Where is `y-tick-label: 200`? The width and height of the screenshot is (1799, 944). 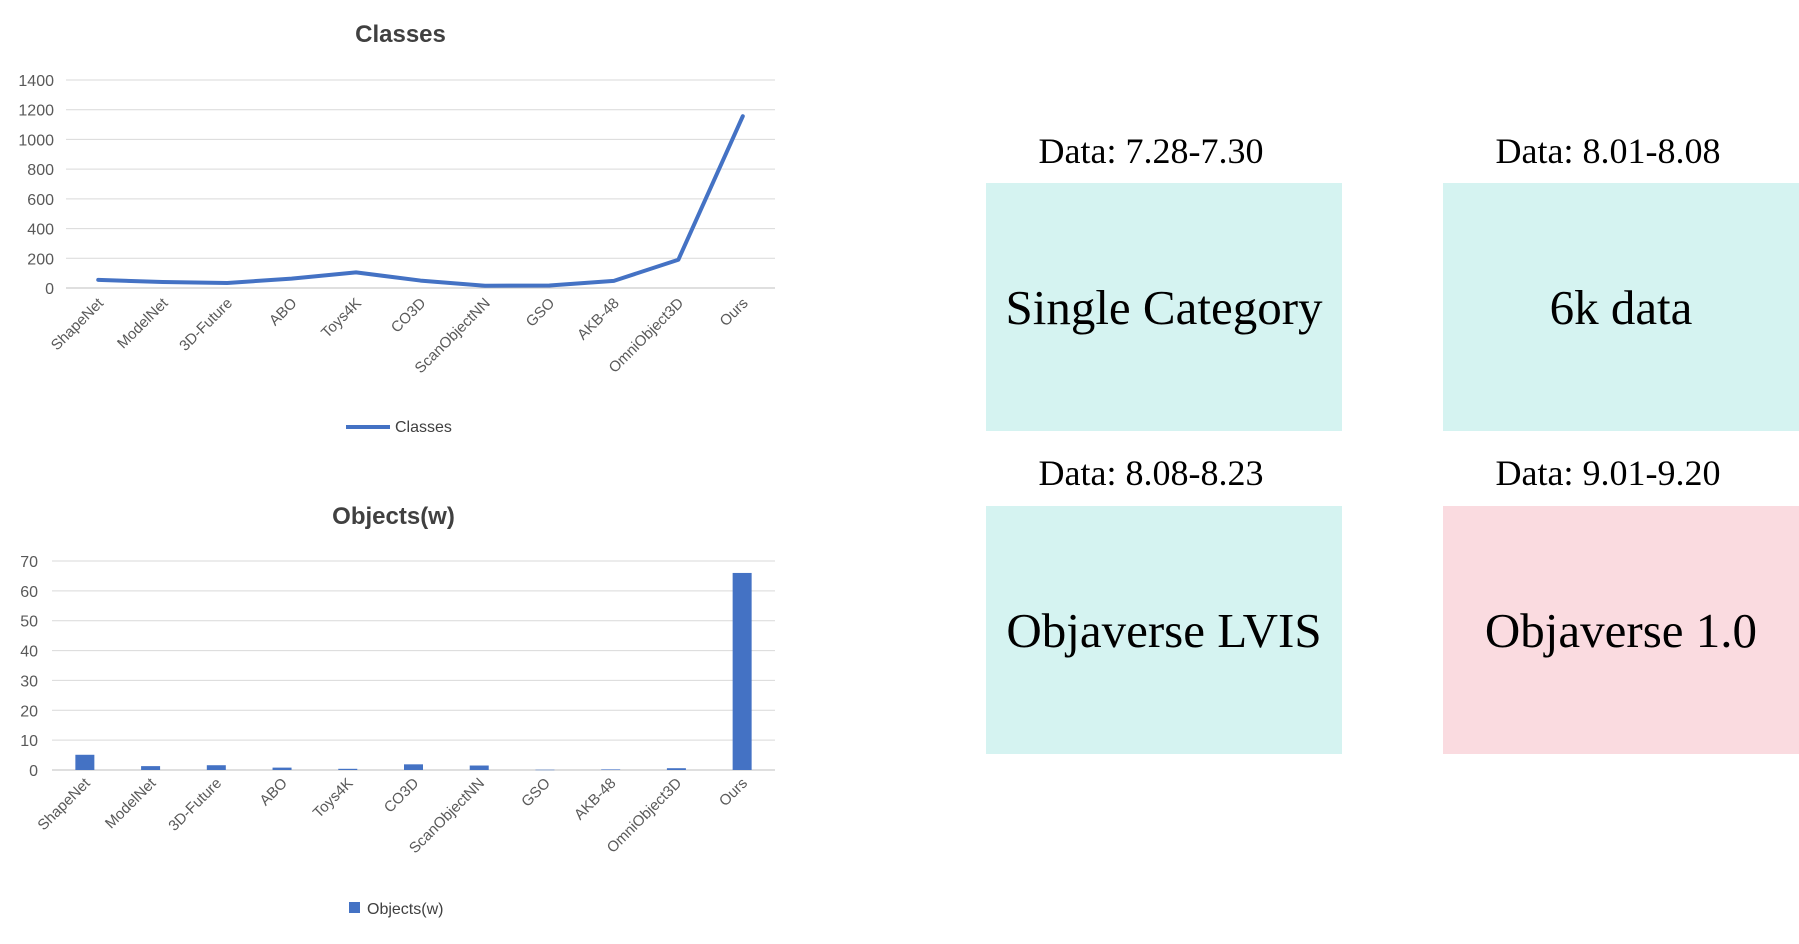 y-tick-label: 200 is located at coordinates (40, 259).